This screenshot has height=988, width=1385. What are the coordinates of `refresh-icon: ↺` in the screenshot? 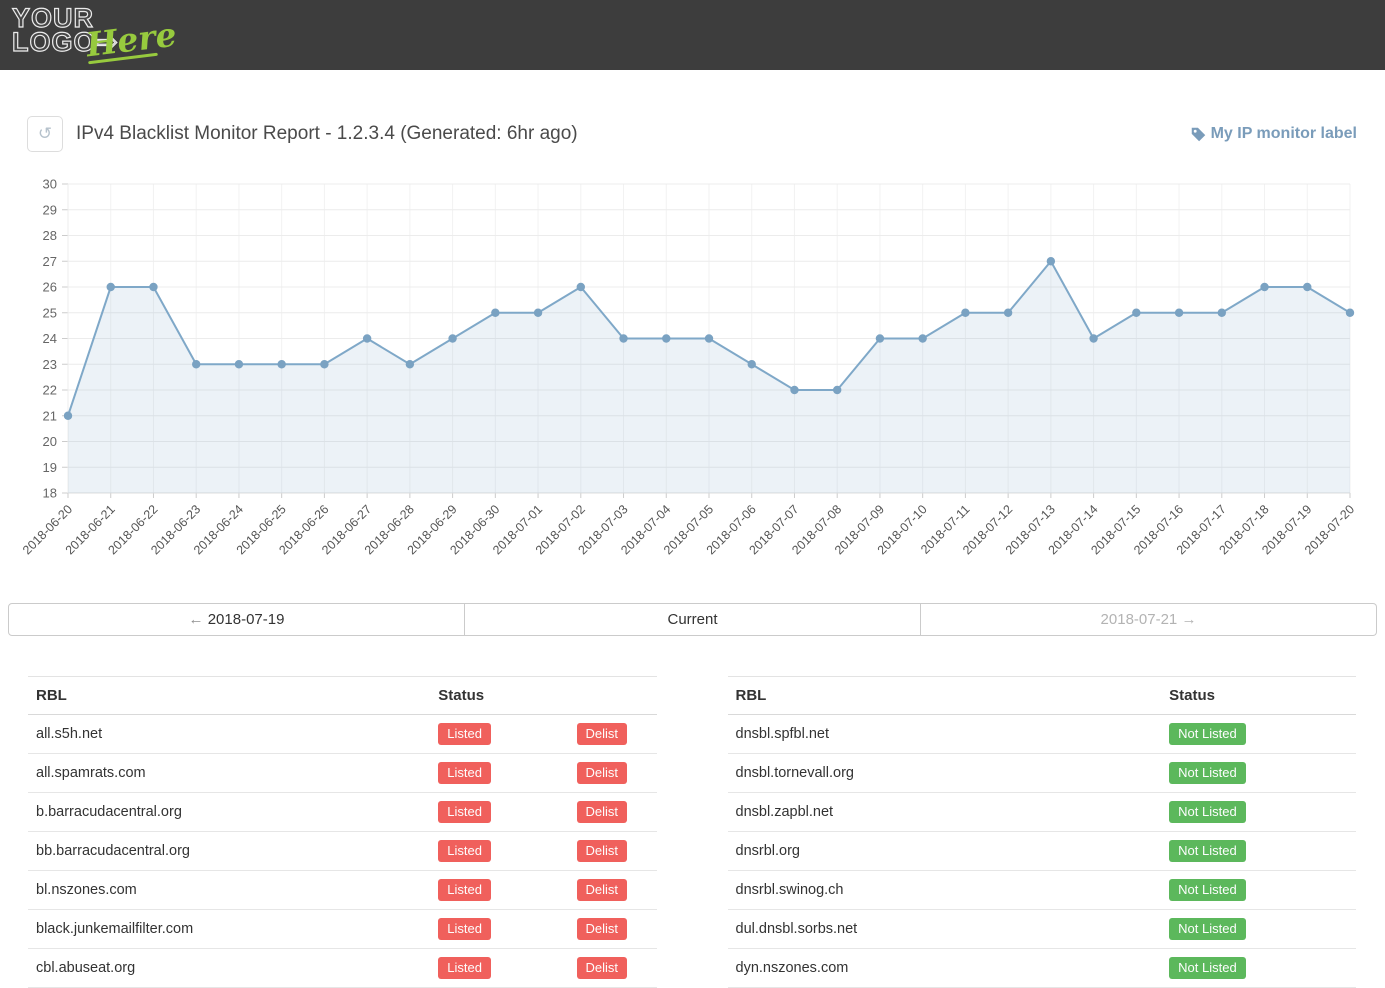 It's located at (45, 133).